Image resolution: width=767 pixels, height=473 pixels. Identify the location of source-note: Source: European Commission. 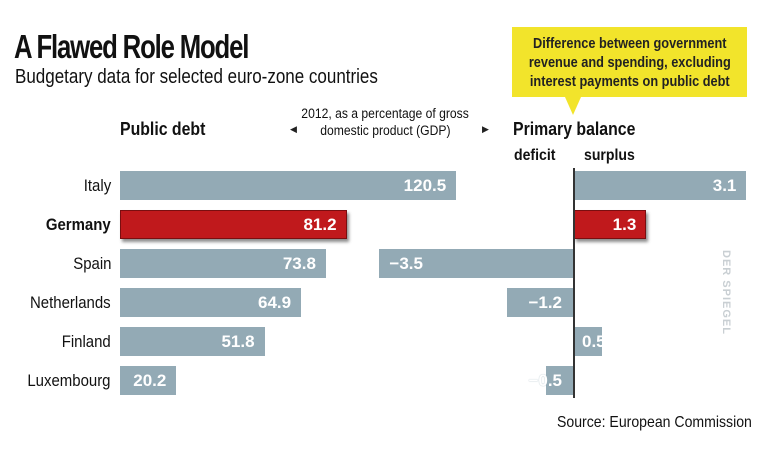
(654, 422).